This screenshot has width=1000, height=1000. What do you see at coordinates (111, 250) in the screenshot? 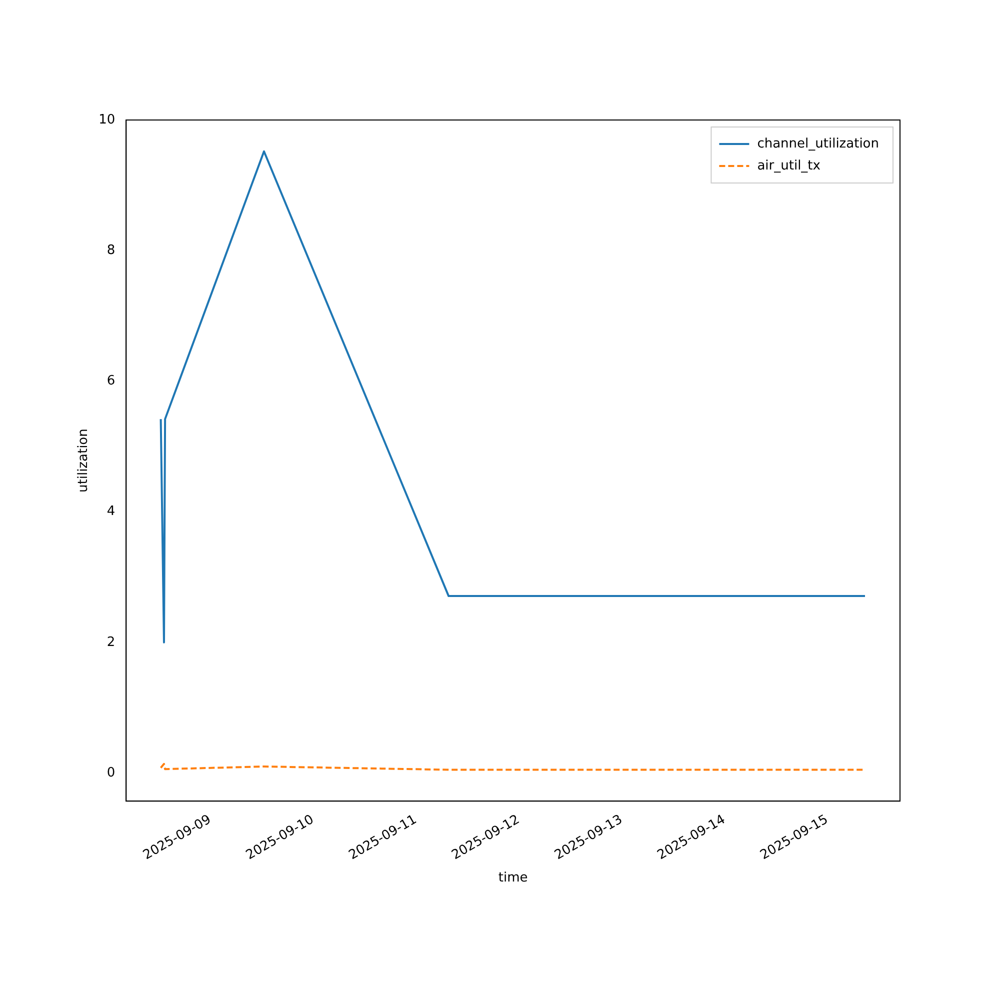
I see `y-tick-label: 8` at bounding box center [111, 250].